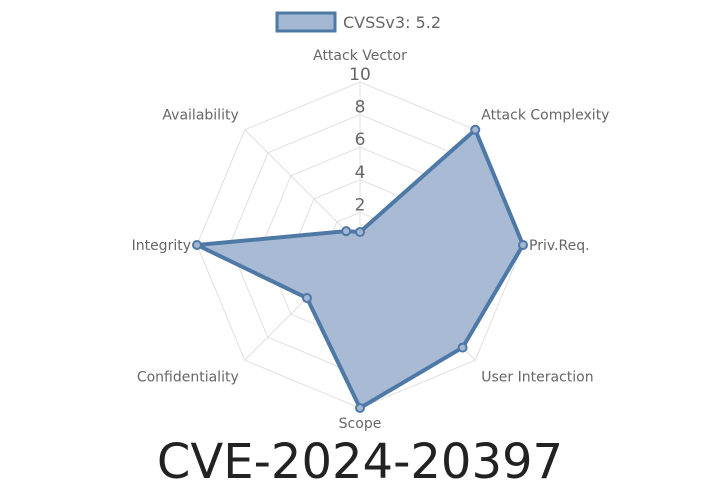 The height and width of the screenshot is (504, 720). Describe the element at coordinates (161, 246) in the screenshot. I see `axis-label-6: Integrity` at that location.